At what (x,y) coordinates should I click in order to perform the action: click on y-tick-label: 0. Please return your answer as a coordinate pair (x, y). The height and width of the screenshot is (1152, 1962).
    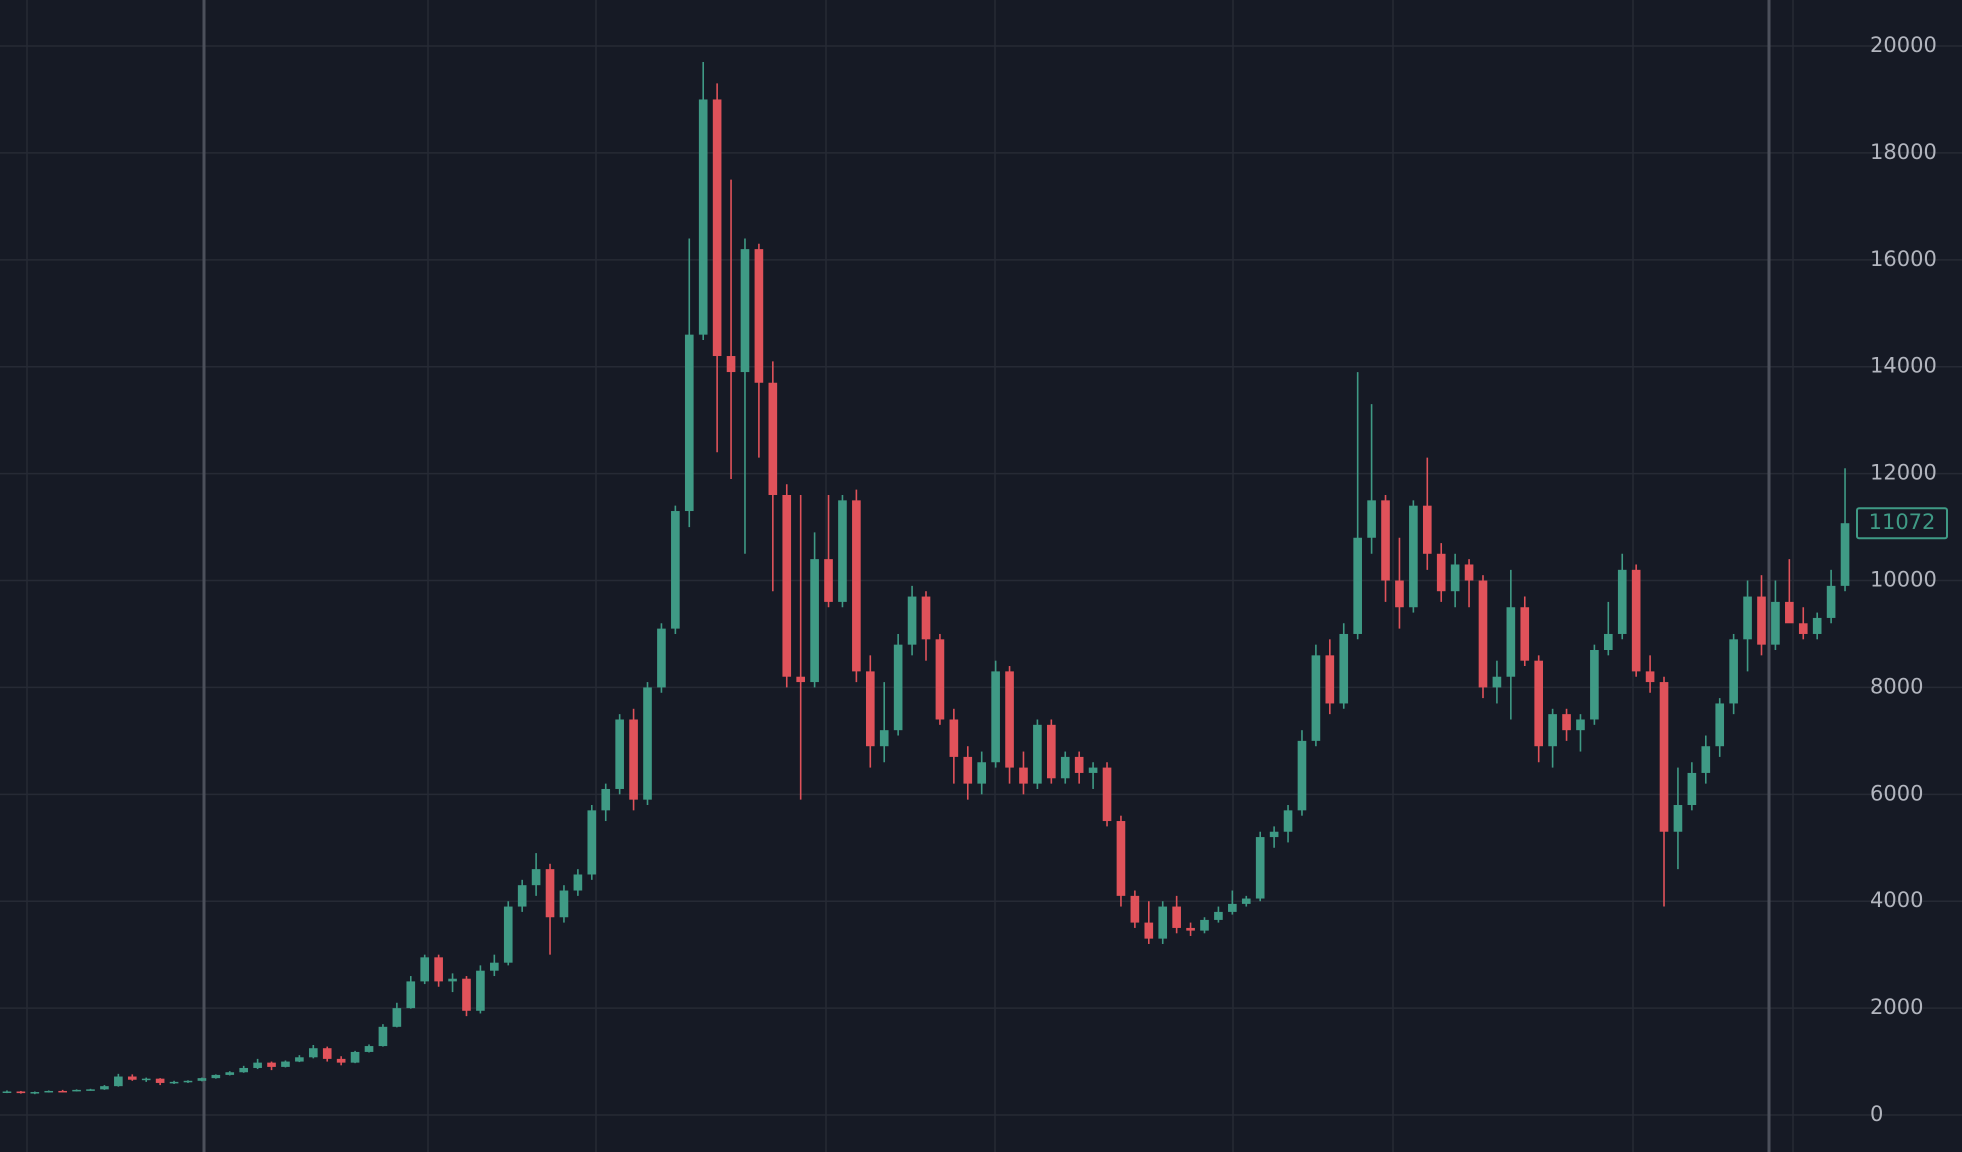
    Looking at the image, I should click on (1876, 1114).